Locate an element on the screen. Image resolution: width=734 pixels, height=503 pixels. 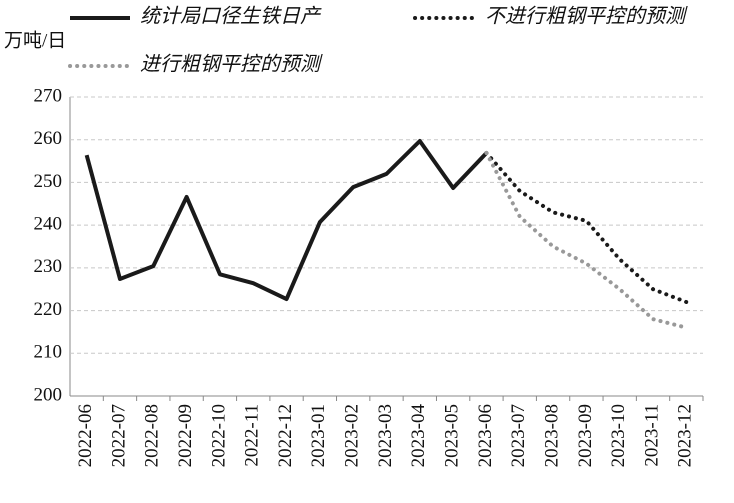
x-tick-label: 2023-01 is located at coordinates (318, 435).